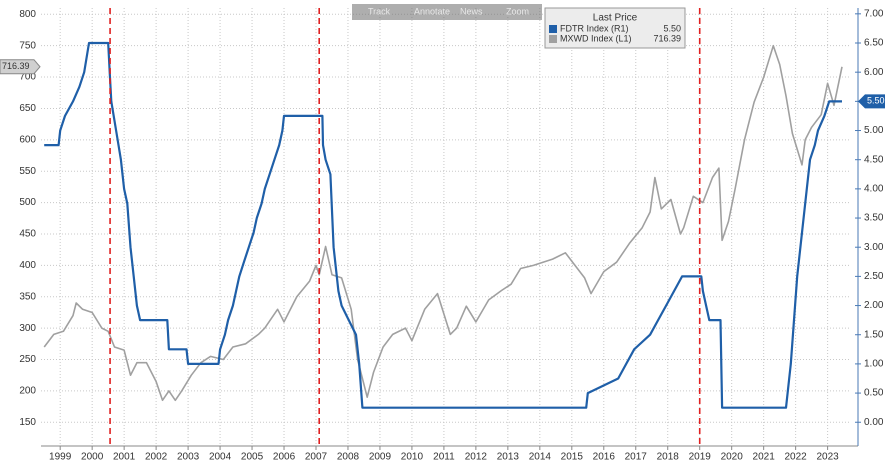  I want to click on y2-tick-label: 3.00, so click(874, 247).